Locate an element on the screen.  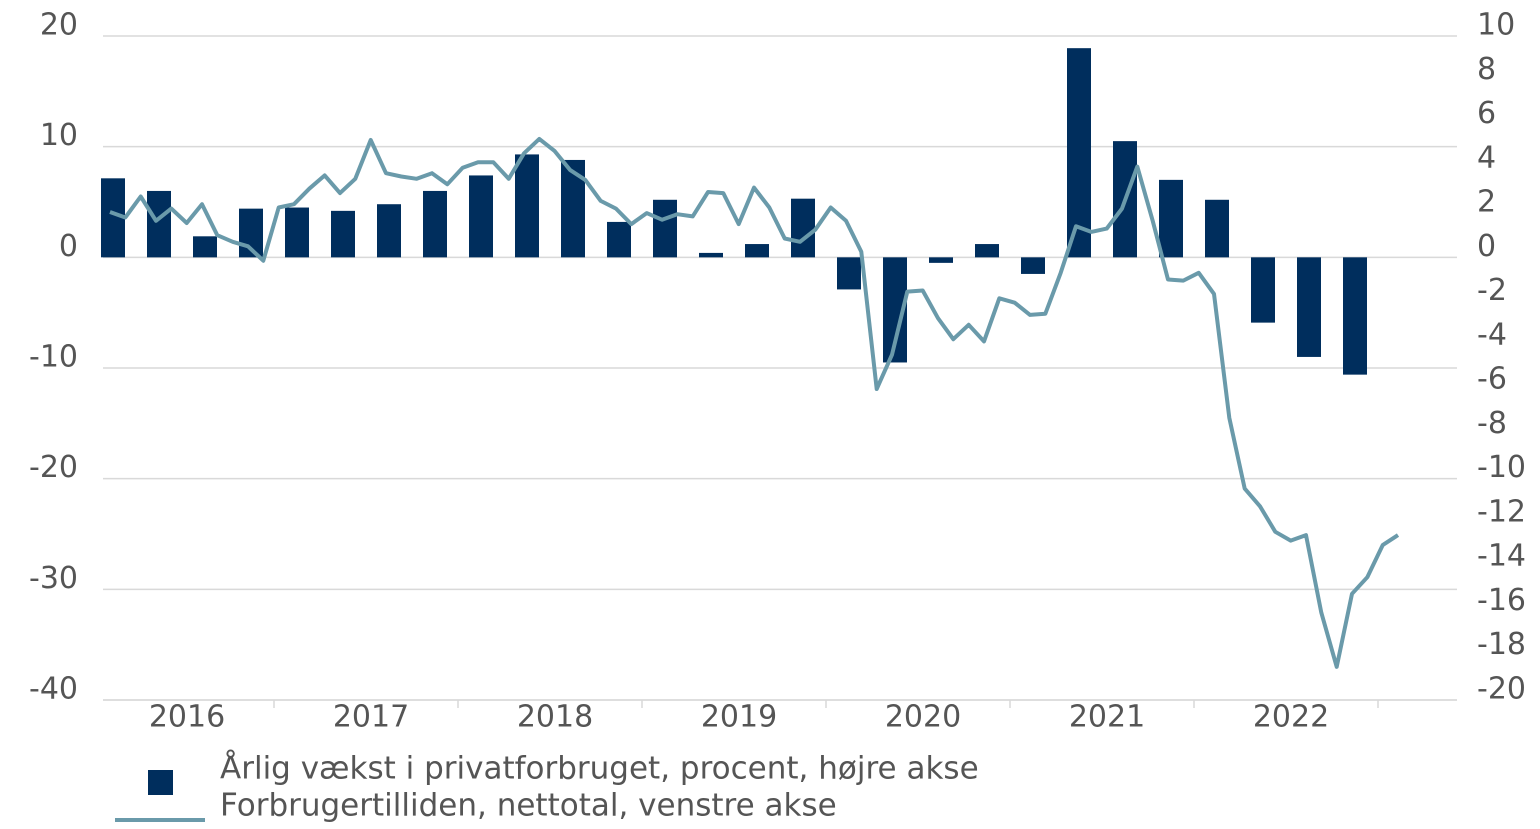
y2-tick-label: -20 is located at coordinates (1501, 689).